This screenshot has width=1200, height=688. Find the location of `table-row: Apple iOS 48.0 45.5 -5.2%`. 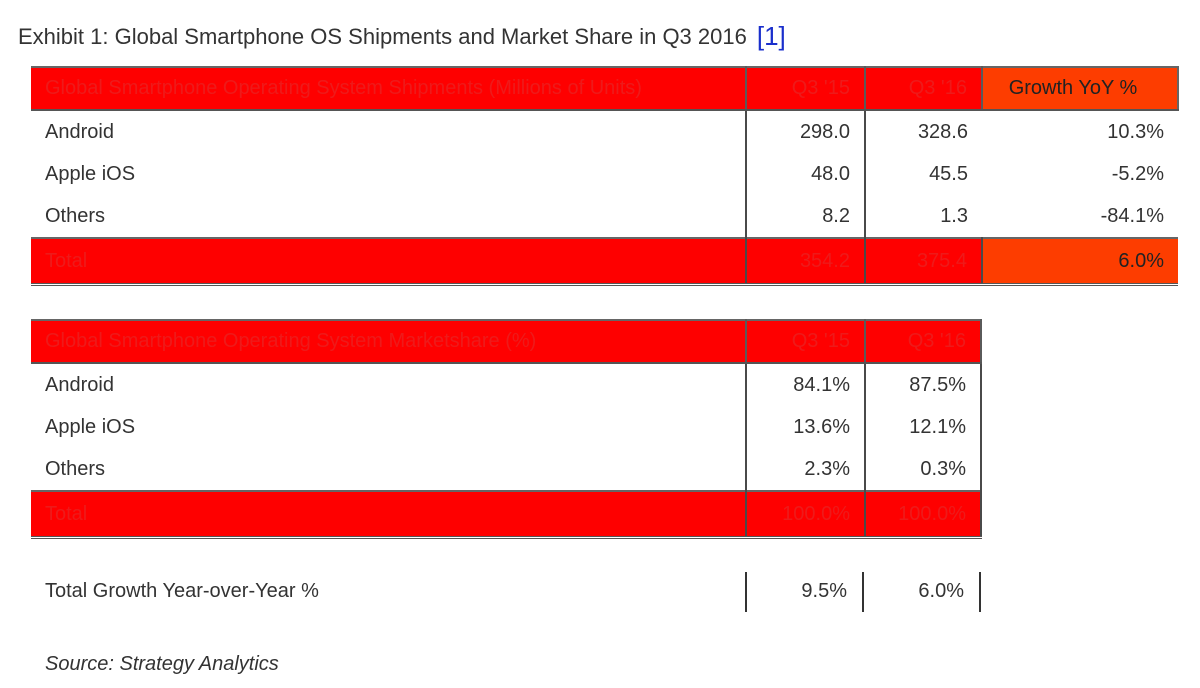

table-row: Apple iOS 48.0 45.5 -5.2% is located at coordinates (604, 174).